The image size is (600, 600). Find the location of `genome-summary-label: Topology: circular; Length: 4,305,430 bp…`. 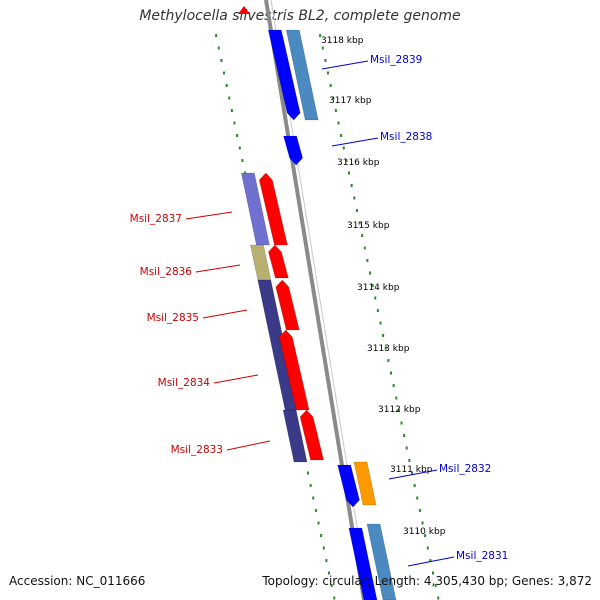

genome-summary-label: Topology: circular; Length: 4,305,430 bp… is located at coordinates (427, 581).